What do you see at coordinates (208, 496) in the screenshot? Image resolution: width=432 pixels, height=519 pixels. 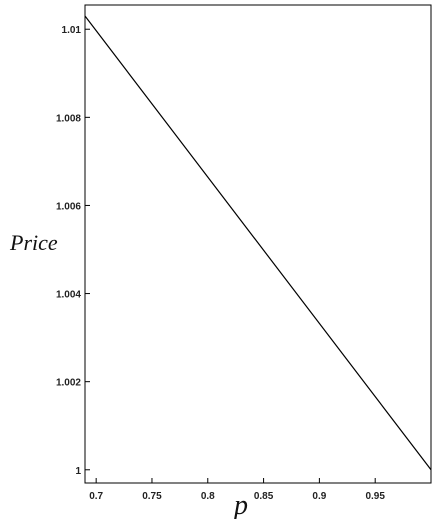 I see `x-tick-label: 0.8` at bounding box center [208, 496].